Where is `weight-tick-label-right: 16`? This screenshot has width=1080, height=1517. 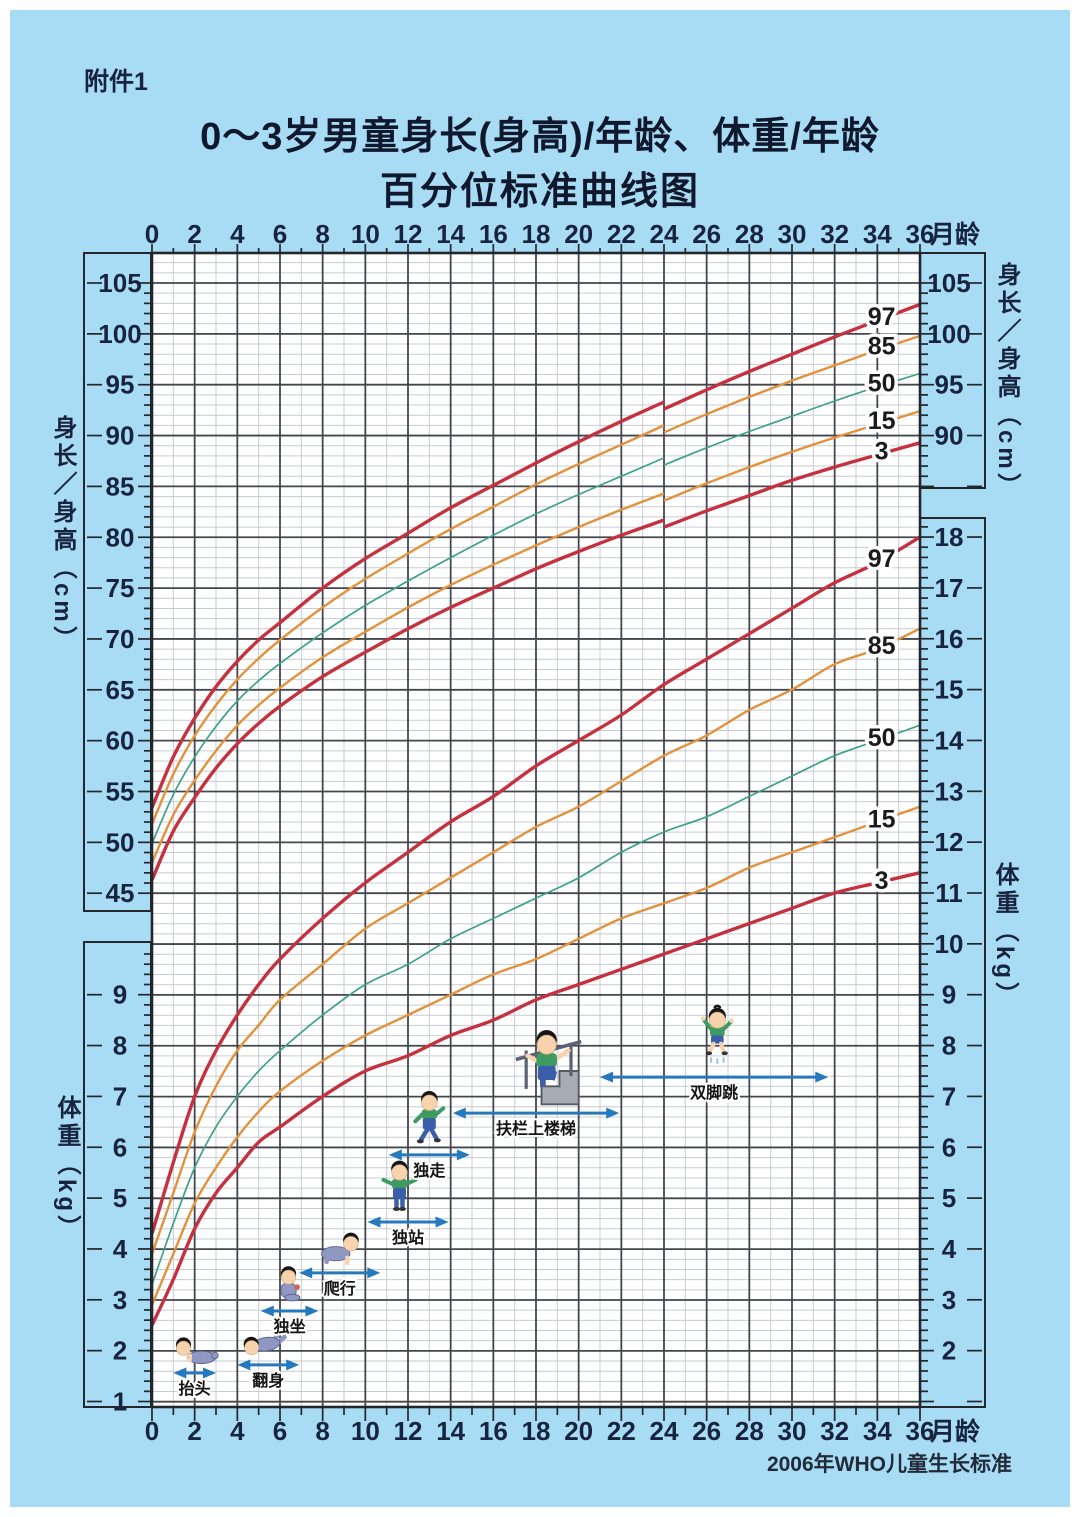 weight-tick-label-right: 16 is located at coordinates (949, 639).